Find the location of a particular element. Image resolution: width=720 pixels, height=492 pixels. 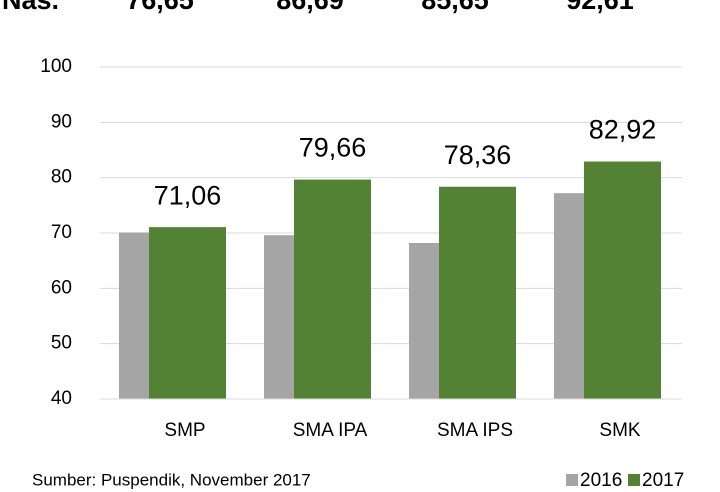

header-cell: 85,65 is located at coordinates (455, 7).